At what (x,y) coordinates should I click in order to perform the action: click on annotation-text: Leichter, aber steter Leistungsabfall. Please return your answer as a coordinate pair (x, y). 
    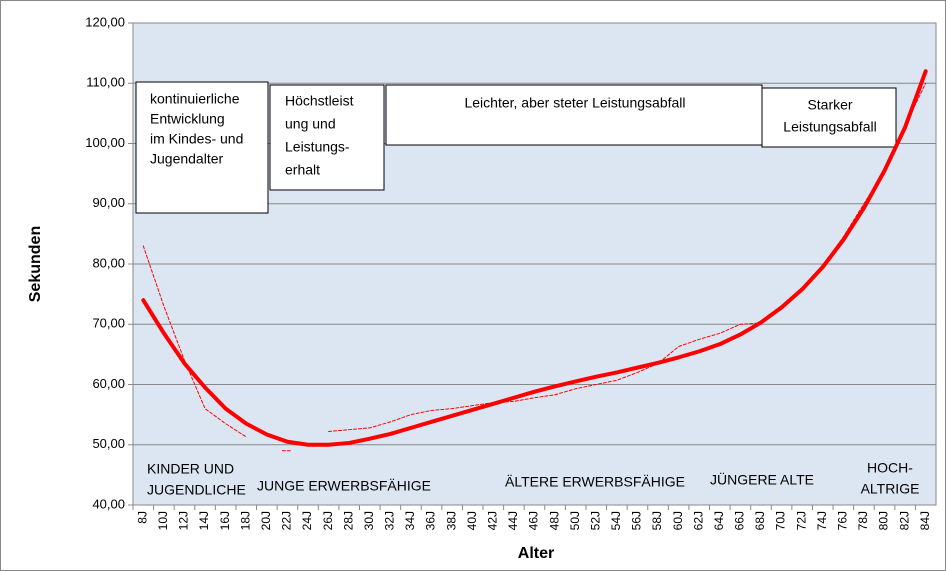
    Looking at the image, I should click on (574, 103).